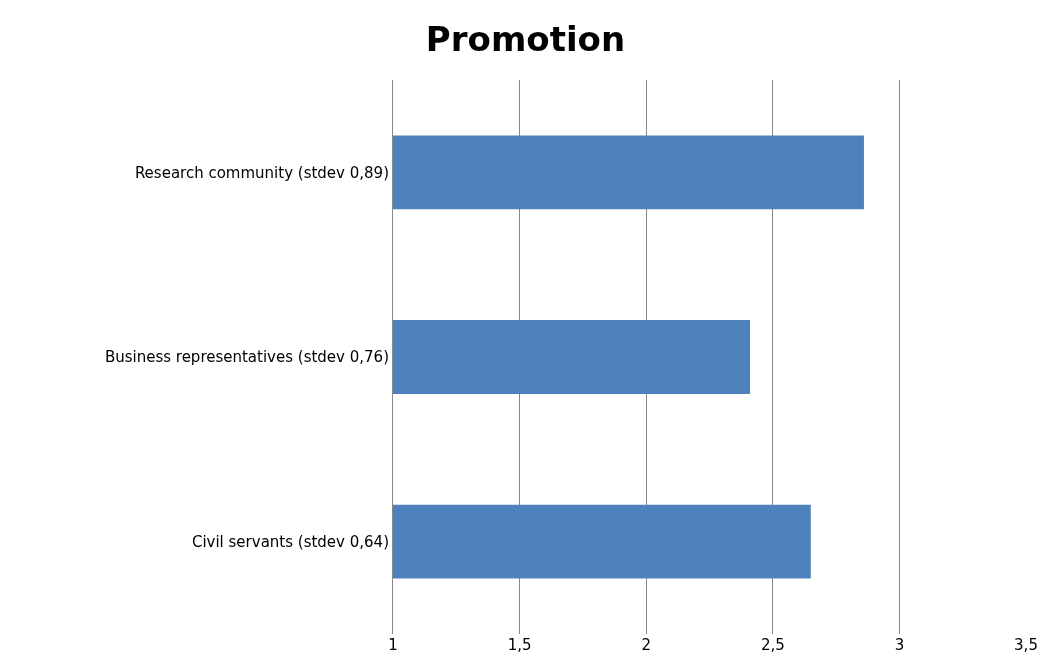  I want to click on x-tick-label: 1, so click(393, 645).